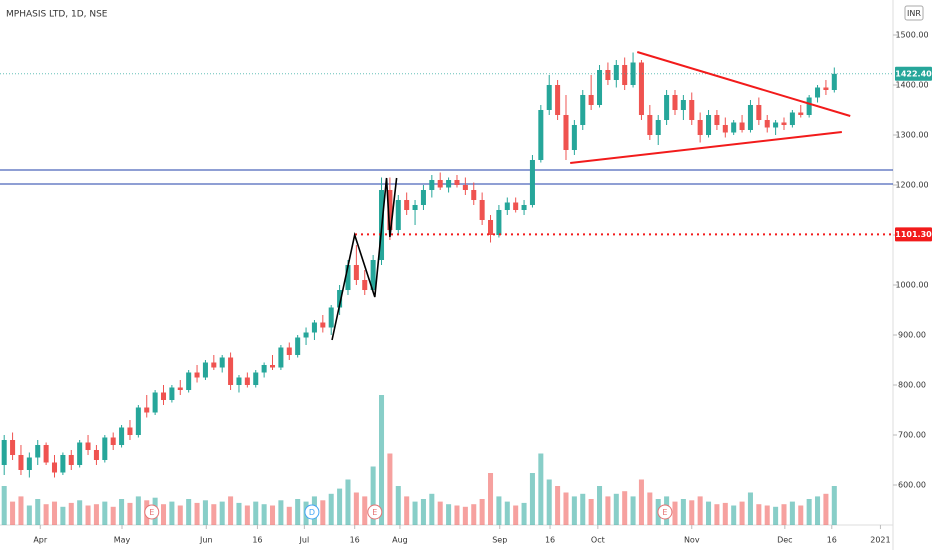 The width and height of the screenshot is (932, 550). I want to click on trend-drawing, so click(743, 84).